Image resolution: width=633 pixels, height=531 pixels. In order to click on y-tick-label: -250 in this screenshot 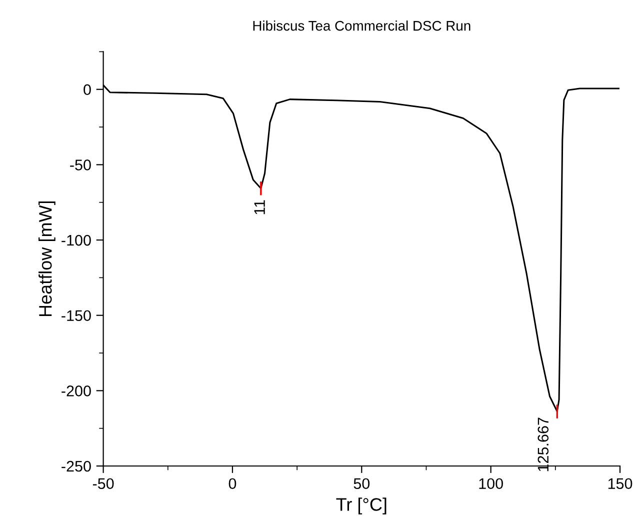, I will do `click(76, 466)`.